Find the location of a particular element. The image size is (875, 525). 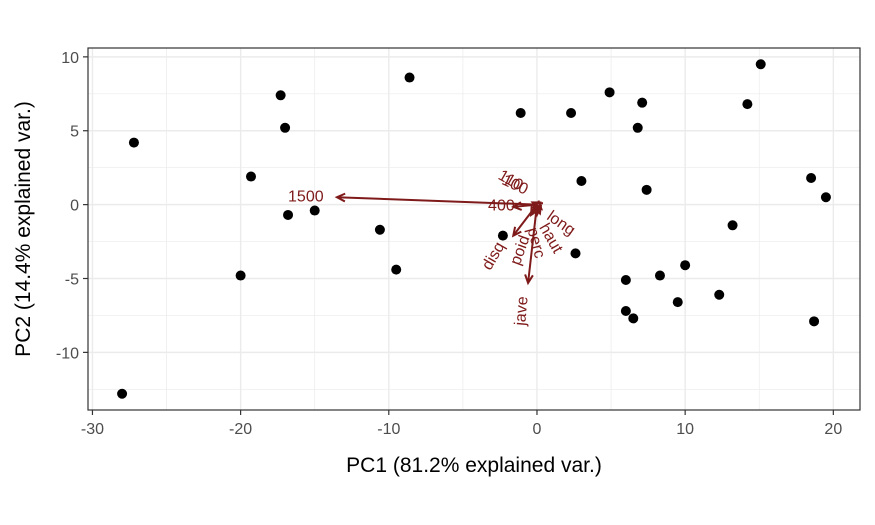

y-tick-label: -5 is located at coordinates (72, 279).